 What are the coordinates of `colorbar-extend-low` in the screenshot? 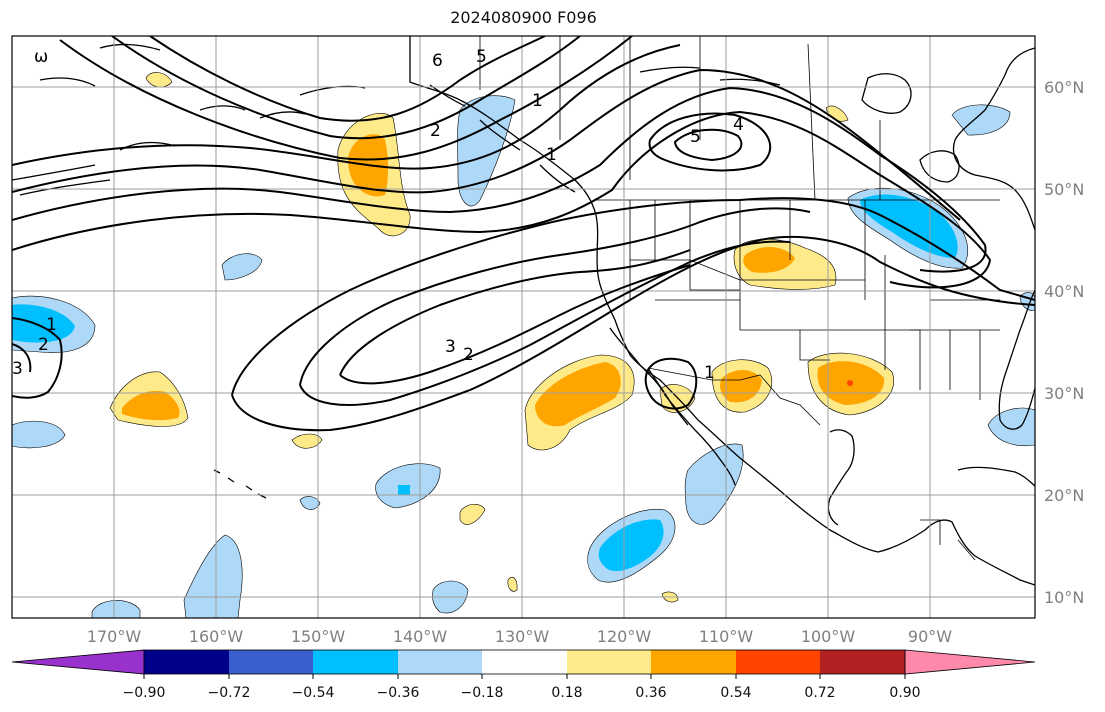 It's located at (78, 662).